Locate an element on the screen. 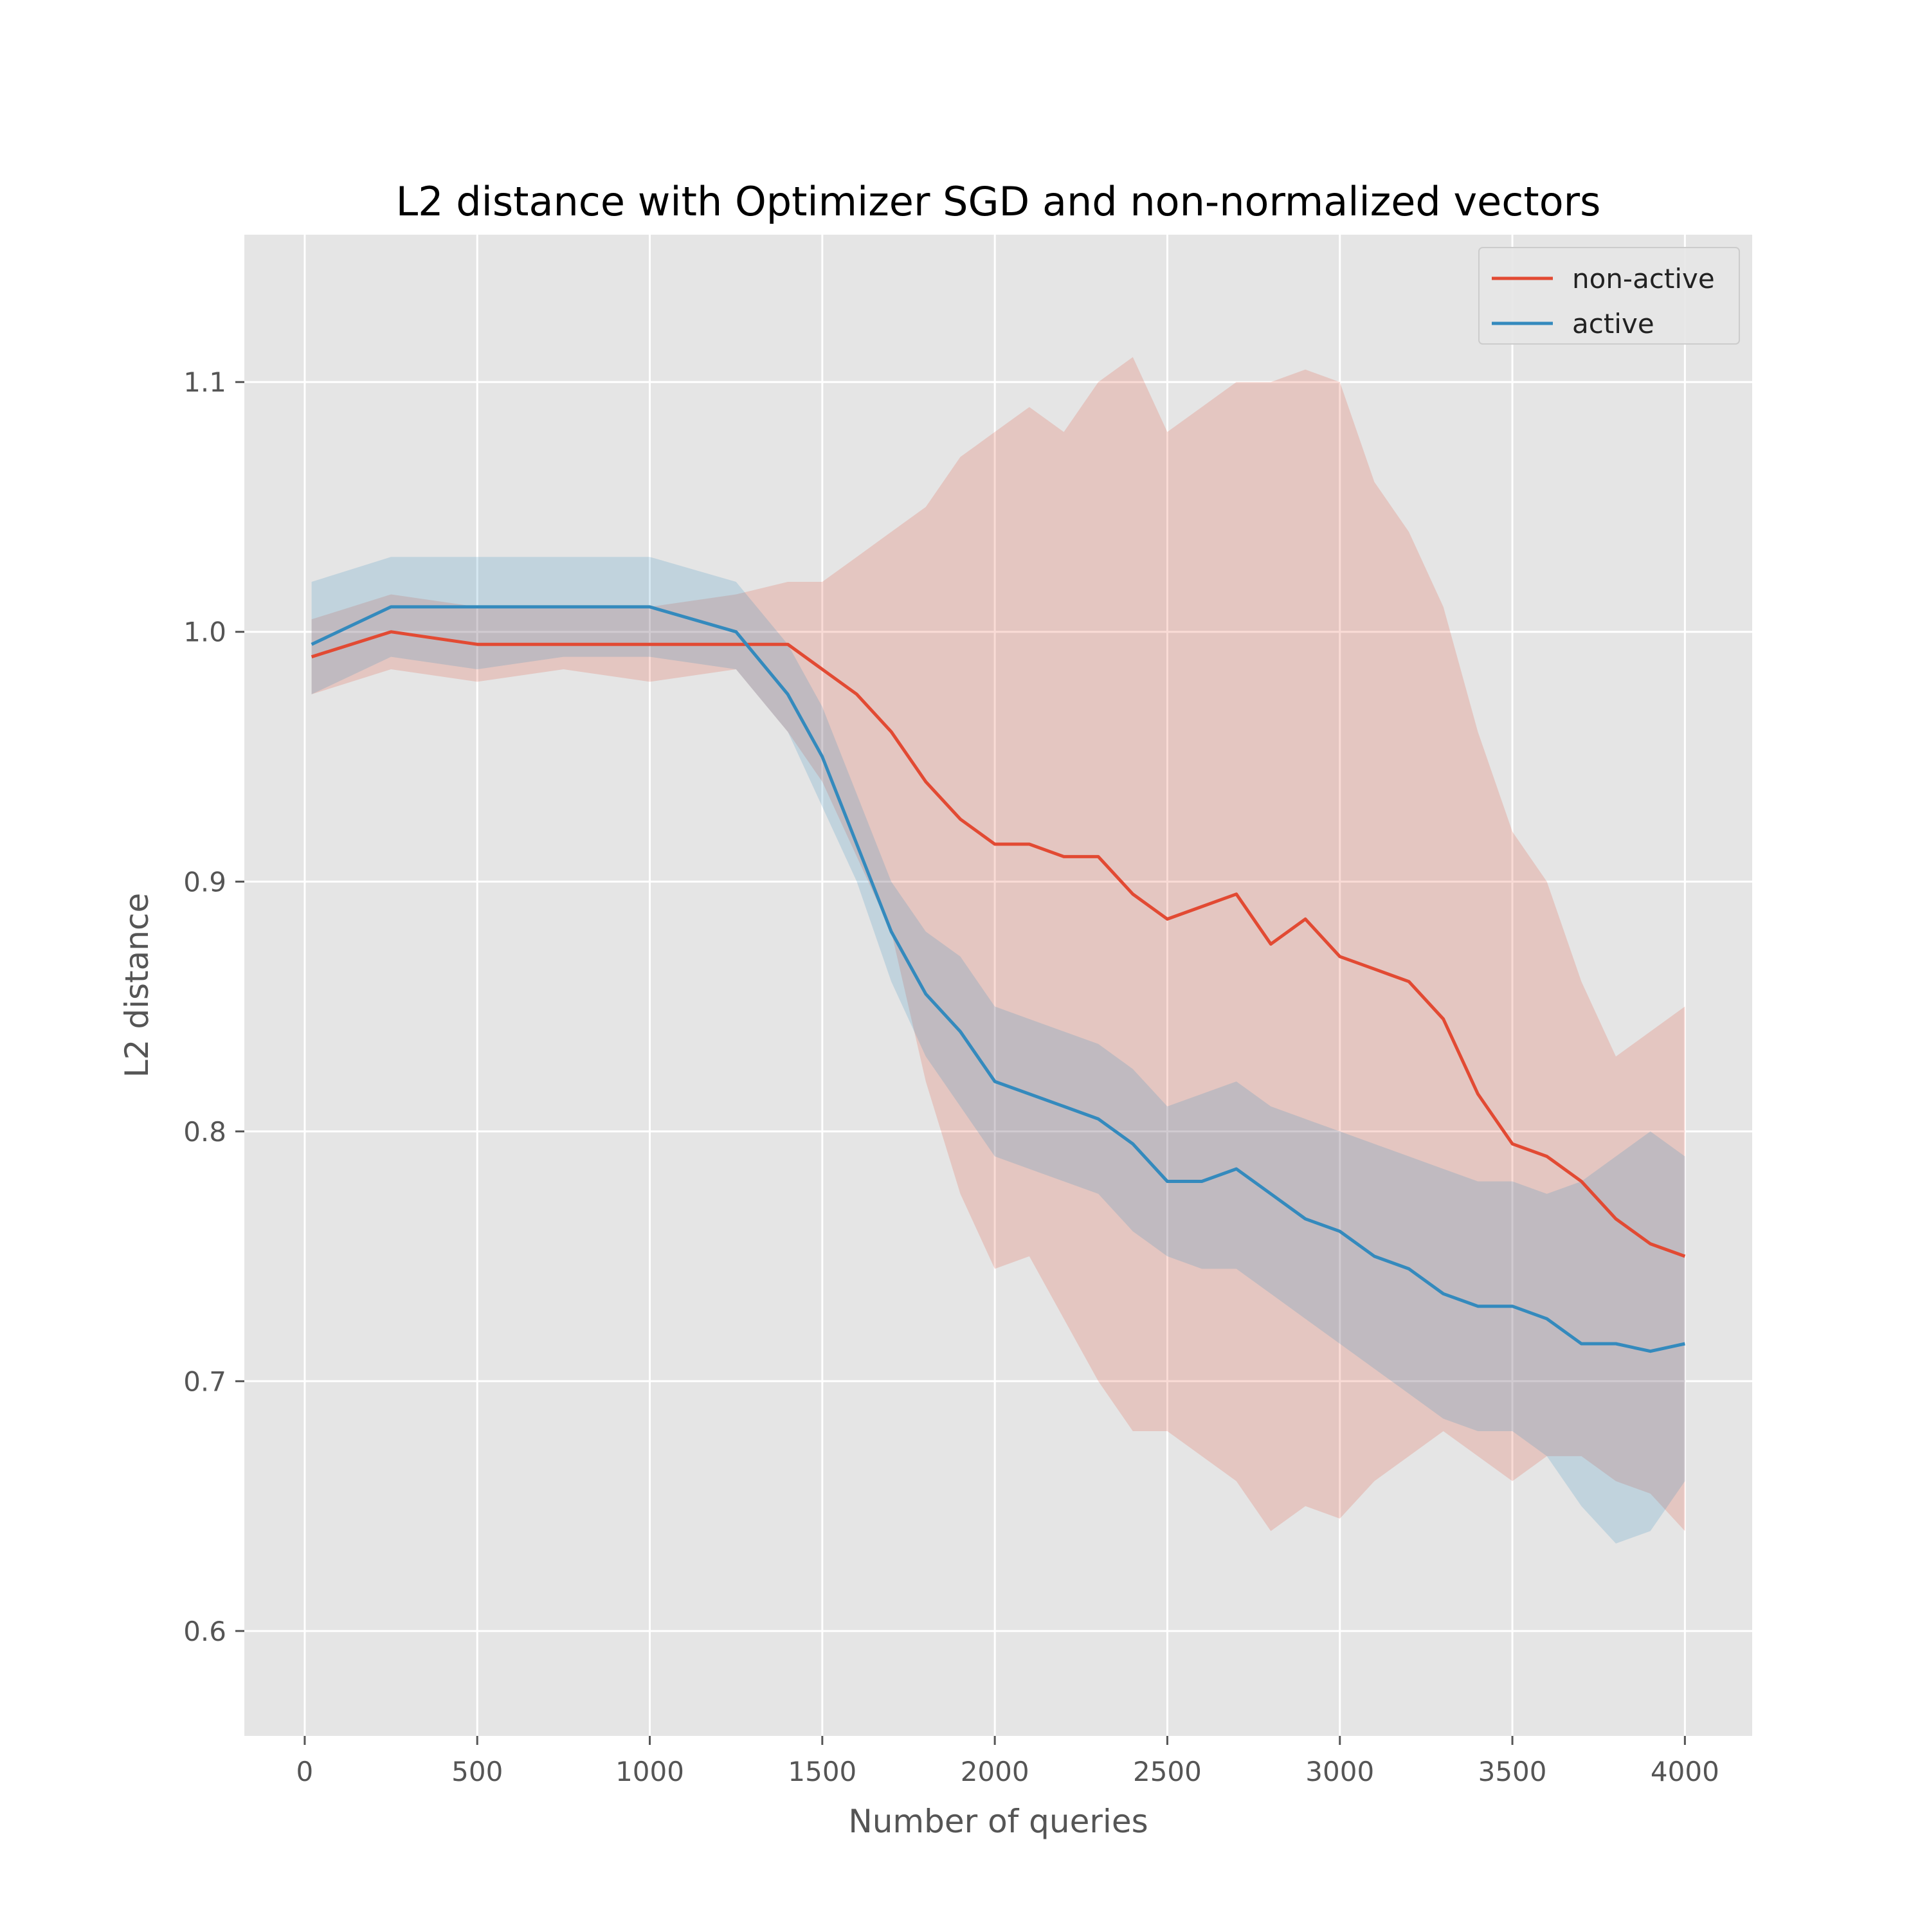 The width and height of the screenshot is (1929, 1932). legend-label-non-active: non-active is located at coordinates (1644, 278).